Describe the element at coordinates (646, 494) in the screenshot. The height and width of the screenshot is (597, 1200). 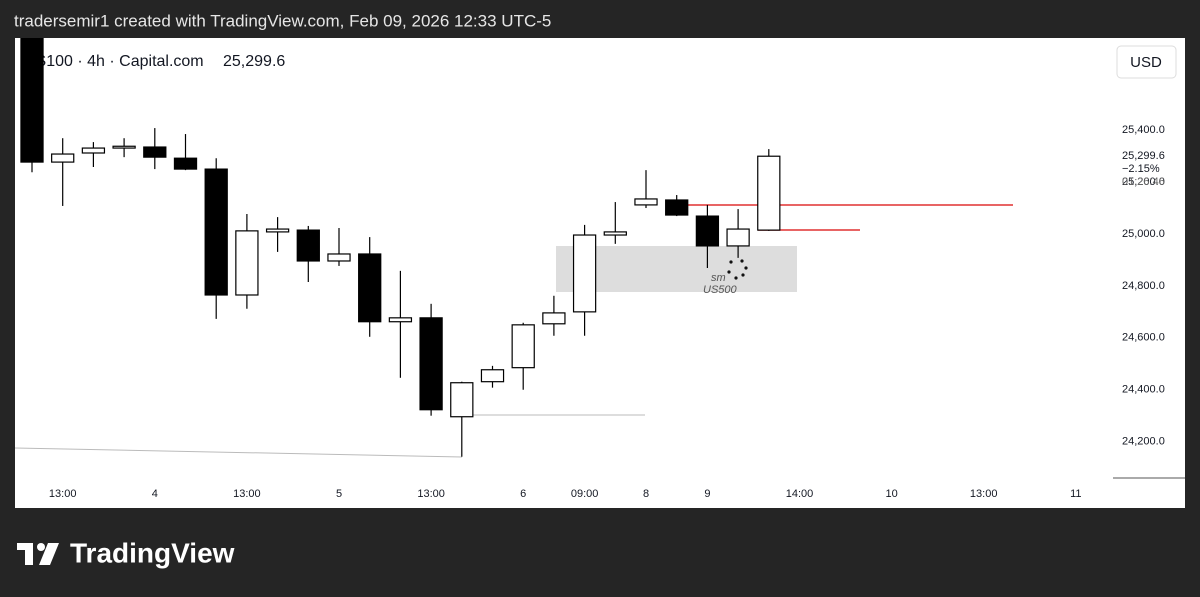
I see `x-tick-label: 8` at that location.